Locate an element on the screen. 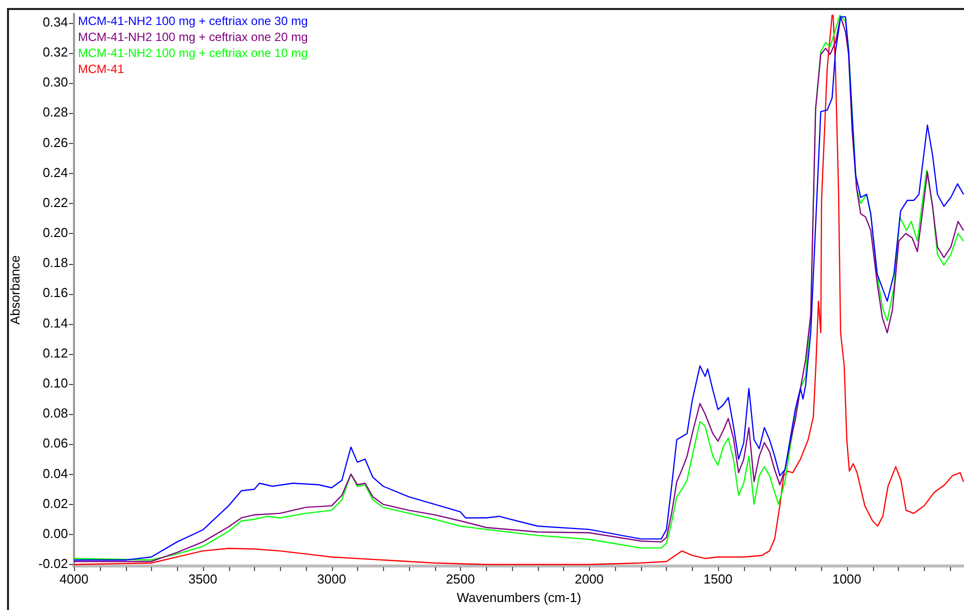 This screenshot has height=610, width=964. y-tick-label: 0.10 is located at coordinates (55, 383).